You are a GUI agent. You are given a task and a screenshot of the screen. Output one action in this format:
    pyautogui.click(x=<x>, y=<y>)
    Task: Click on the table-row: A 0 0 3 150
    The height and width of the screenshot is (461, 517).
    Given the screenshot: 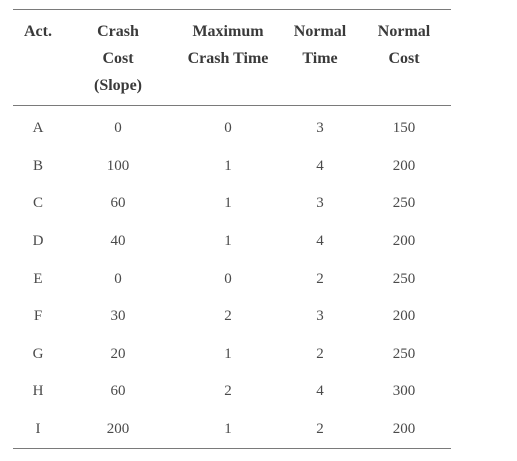 What is the action you would take?
    pyautogui.click(x=232, y=127)
    